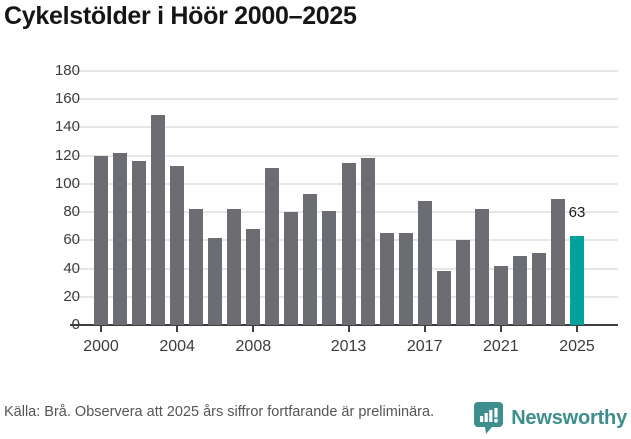 The image size is (631, 439). Describe the element at coordinates (557, 262) in the screenshot. I see `bar-2024` at that location.